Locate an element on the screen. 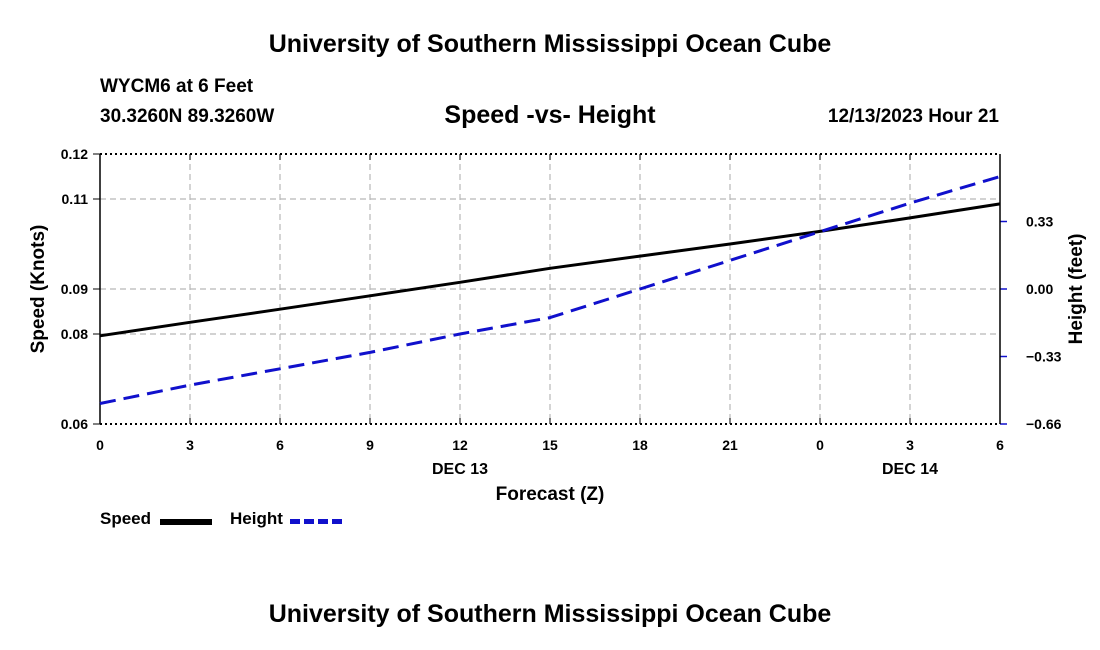 Image resolution: width=1100 pixels, height=650 pixels. x-tick-label: 15 is located at coordinates (550, 445).